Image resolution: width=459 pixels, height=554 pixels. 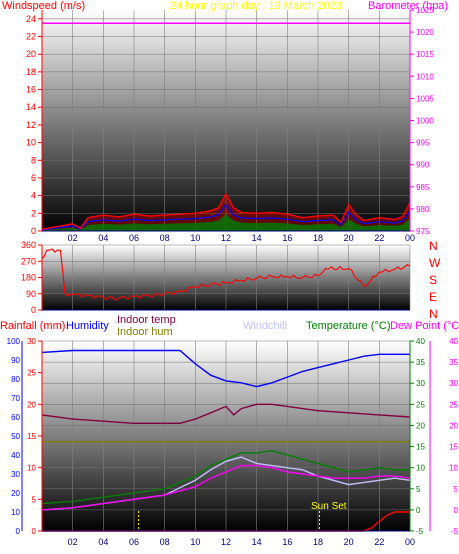 I want to click on wind-y-tick-label: 8, so click(x=33, y=160).